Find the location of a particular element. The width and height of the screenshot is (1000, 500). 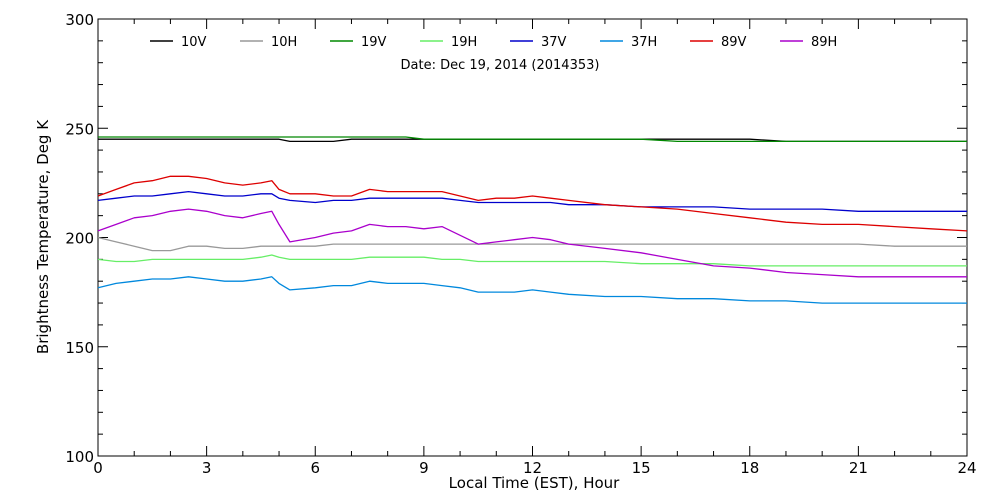

legend-label: 37V is located at coordinates (554, 42).